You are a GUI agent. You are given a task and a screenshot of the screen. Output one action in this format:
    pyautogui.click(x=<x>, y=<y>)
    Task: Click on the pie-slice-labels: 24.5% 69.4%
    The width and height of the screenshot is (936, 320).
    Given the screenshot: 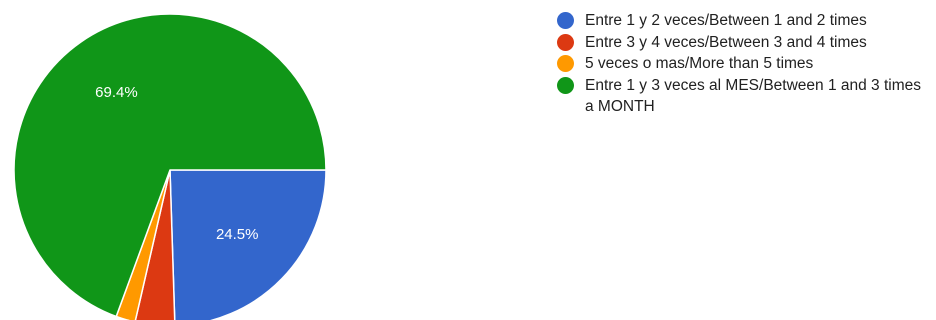 What is the action you would take?
    pyautogui.click(x=176, y=163)
    